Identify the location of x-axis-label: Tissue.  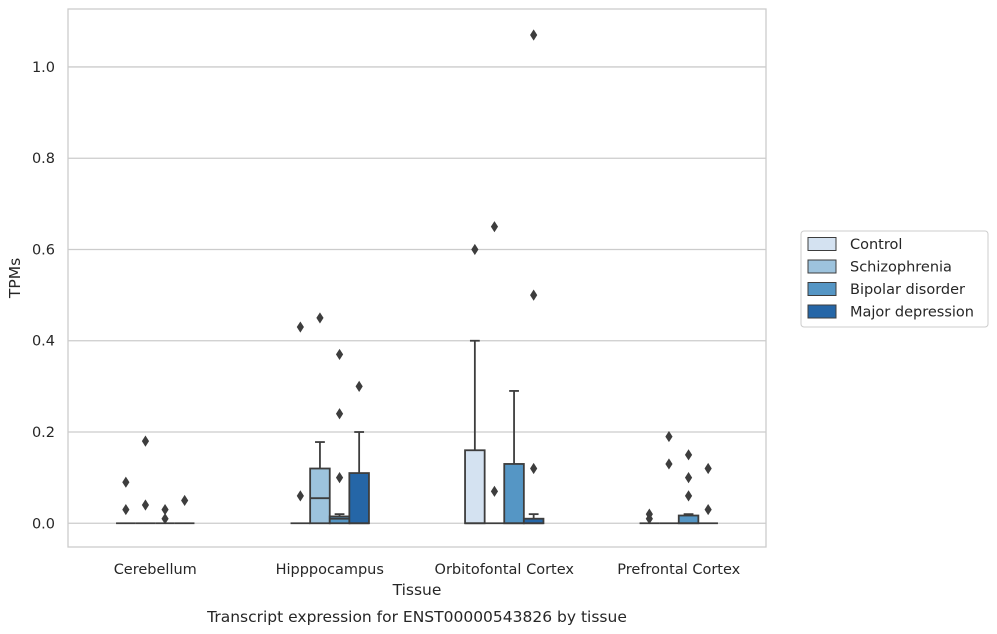
(417, 590).